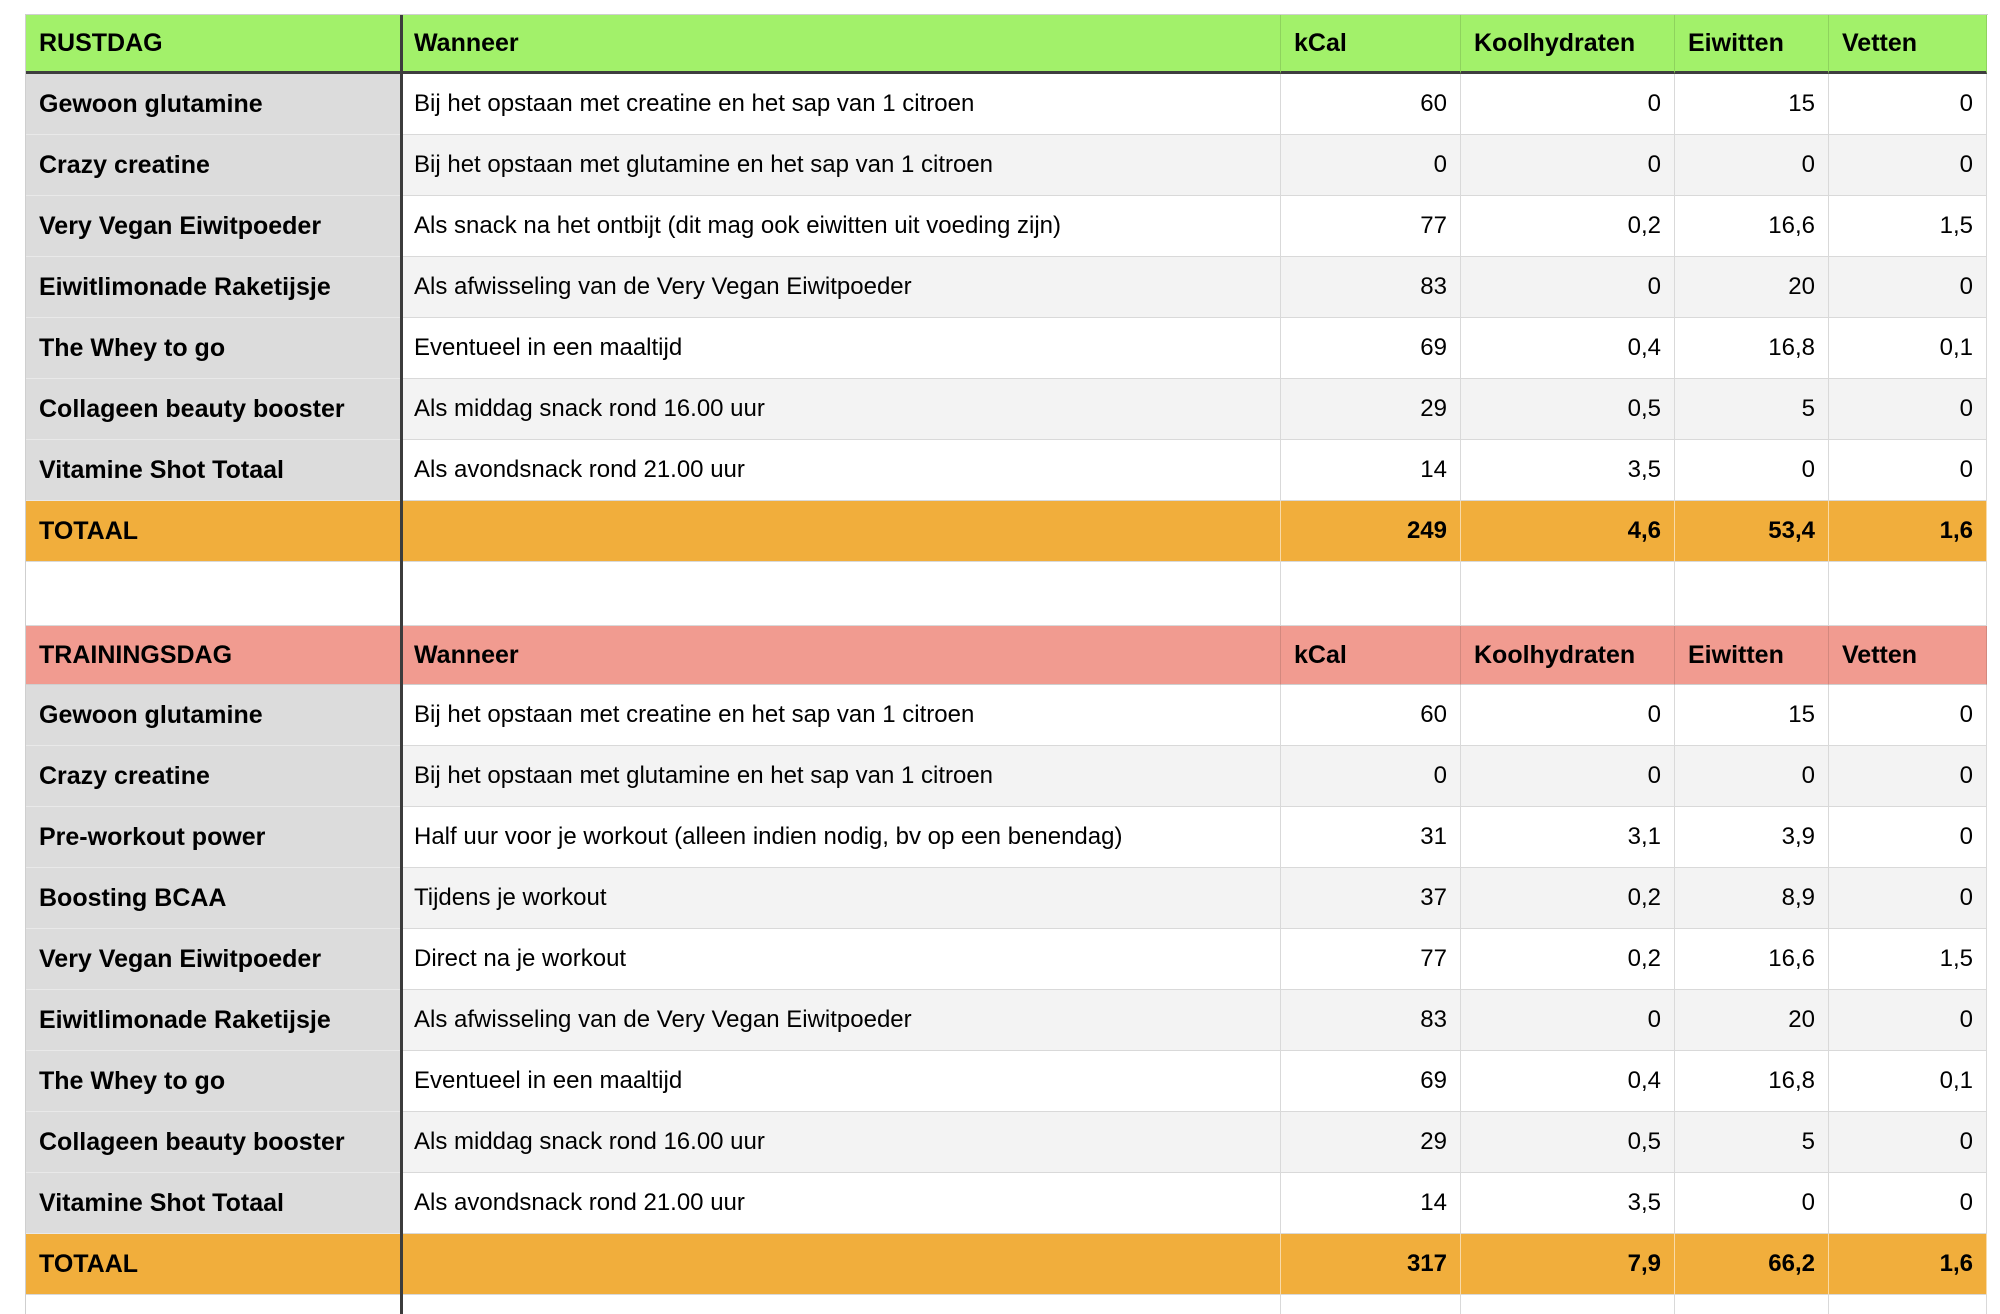  I want to click on kcal-cell: 0, so click(1371, 165).